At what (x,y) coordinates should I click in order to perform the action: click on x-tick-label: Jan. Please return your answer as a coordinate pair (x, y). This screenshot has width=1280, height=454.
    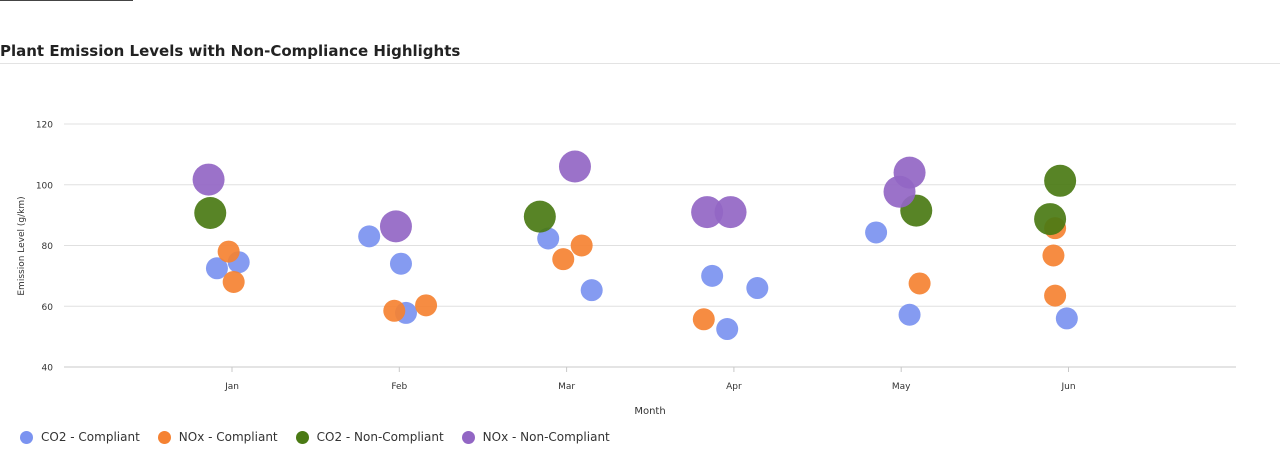
    Looking at the image, I should click on (231, 387).